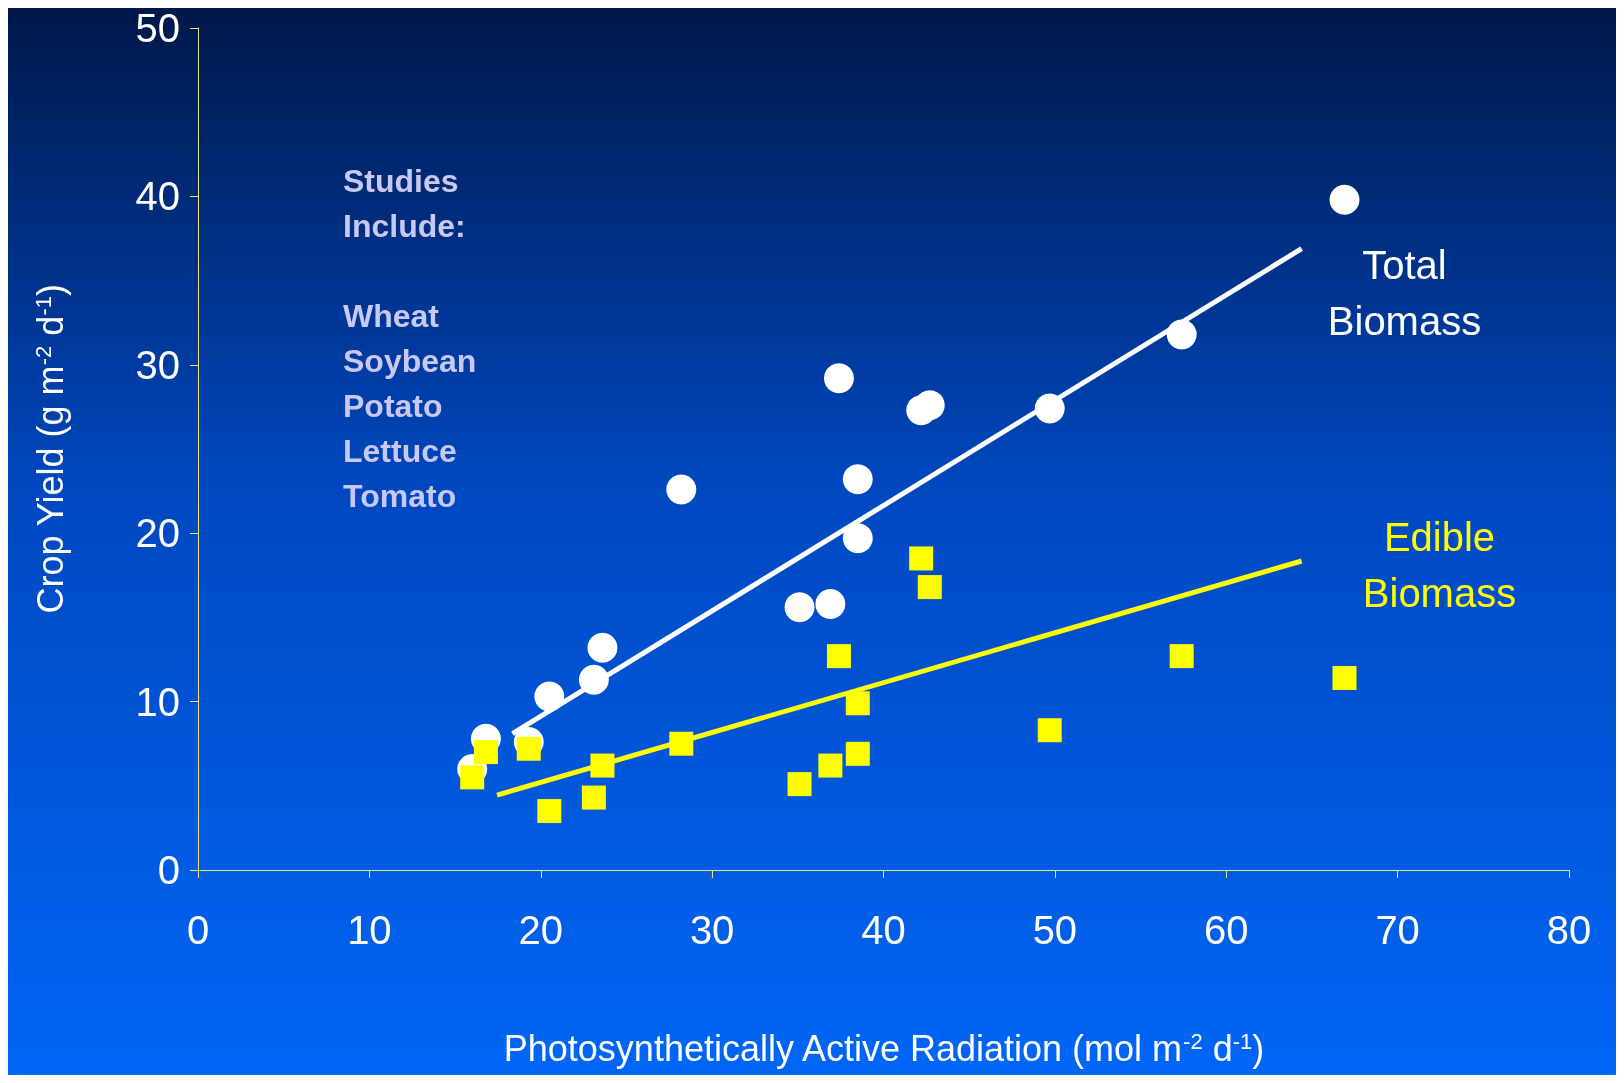 This screenshot has height=1083, width=1624. I want to click on y-tick-label: 50, so click(157, 28).